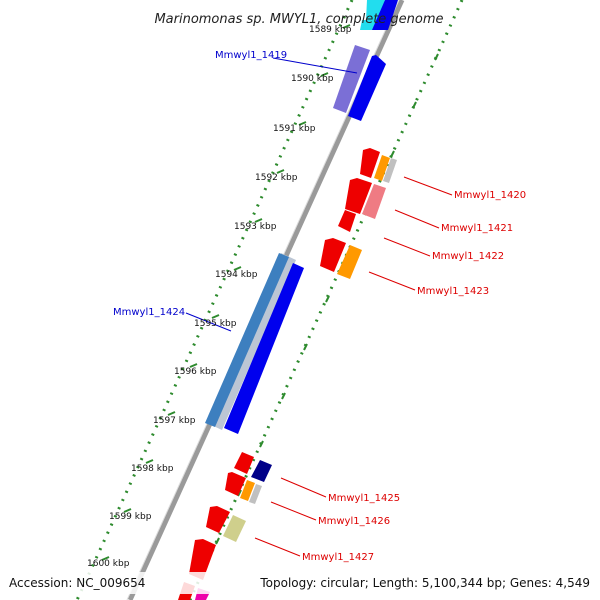  Describe the element at coordinates (468, 256) in the screenshot. I see `gene-label-mmwyl1-1422: Mmwyl1_1422` at that location.